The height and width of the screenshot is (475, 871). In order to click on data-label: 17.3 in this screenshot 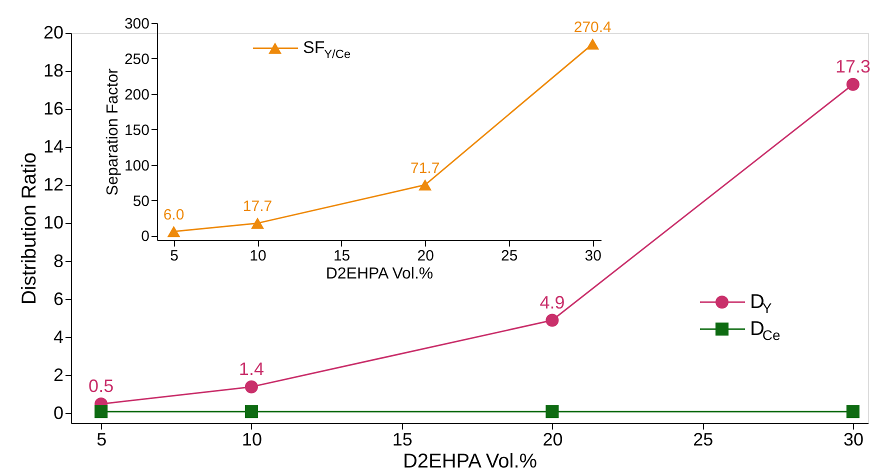, I will do `click(852, 66)`.